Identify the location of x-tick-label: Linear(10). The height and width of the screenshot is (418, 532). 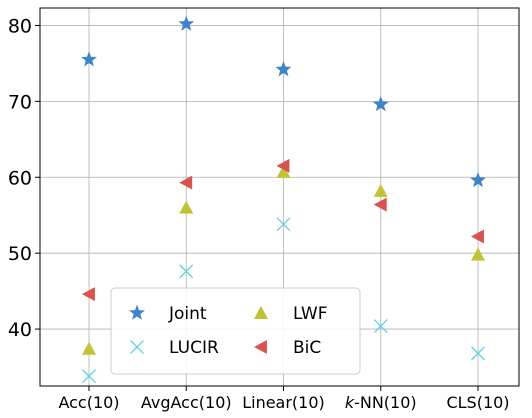
(283, 402).